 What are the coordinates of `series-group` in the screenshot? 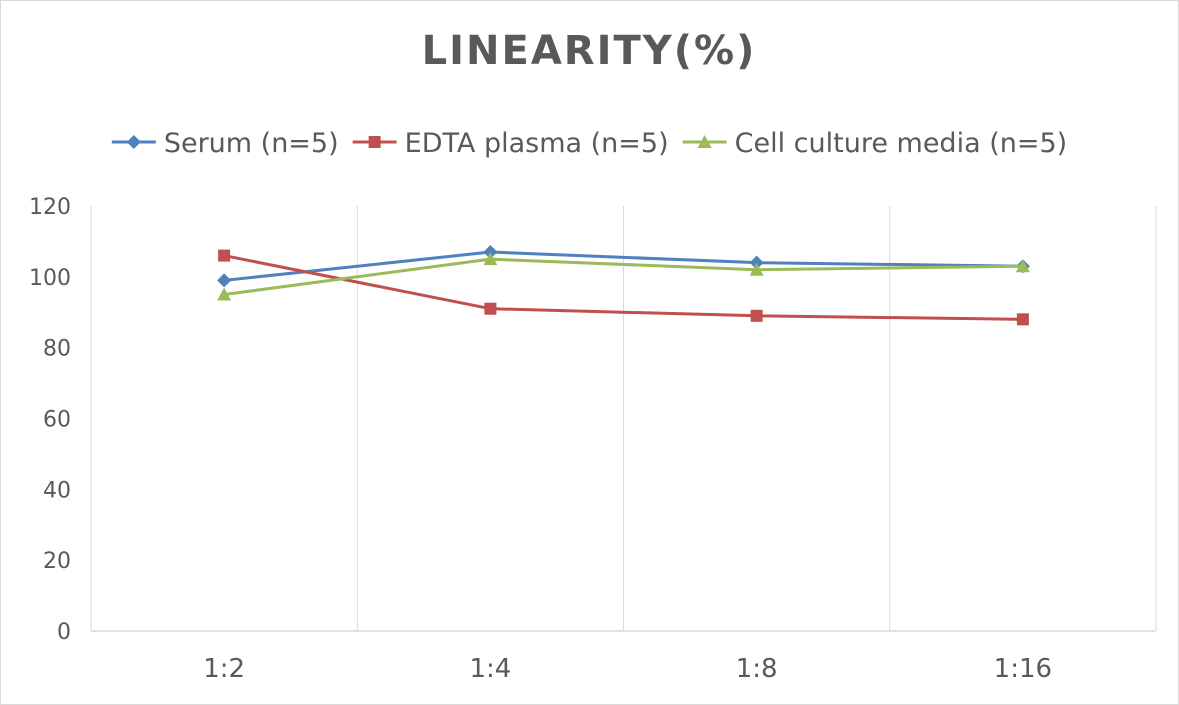 It's located at (623, 285).